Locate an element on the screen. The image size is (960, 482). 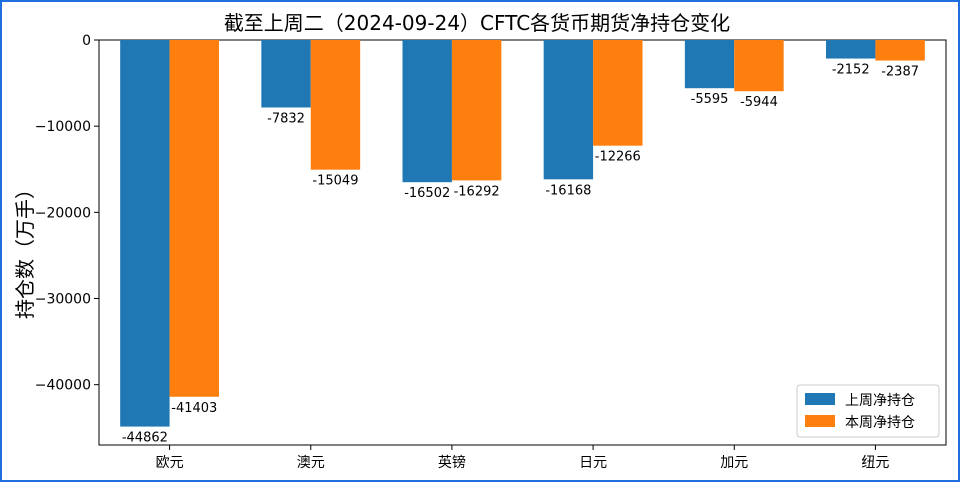
legend-label: 本周净持仓 is located at coordinates (880, 423).